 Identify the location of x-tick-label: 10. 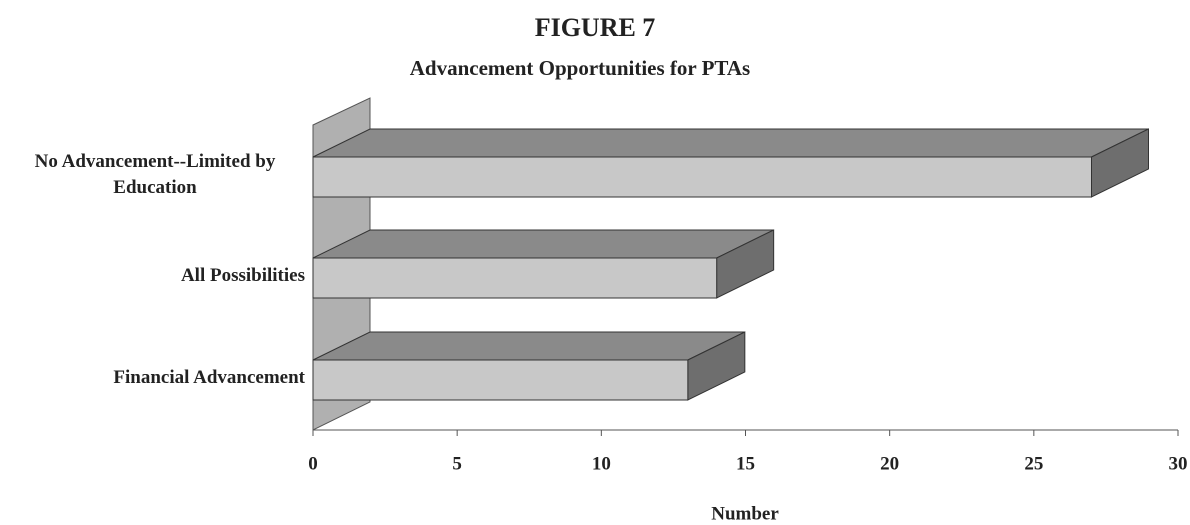
(601, 463).